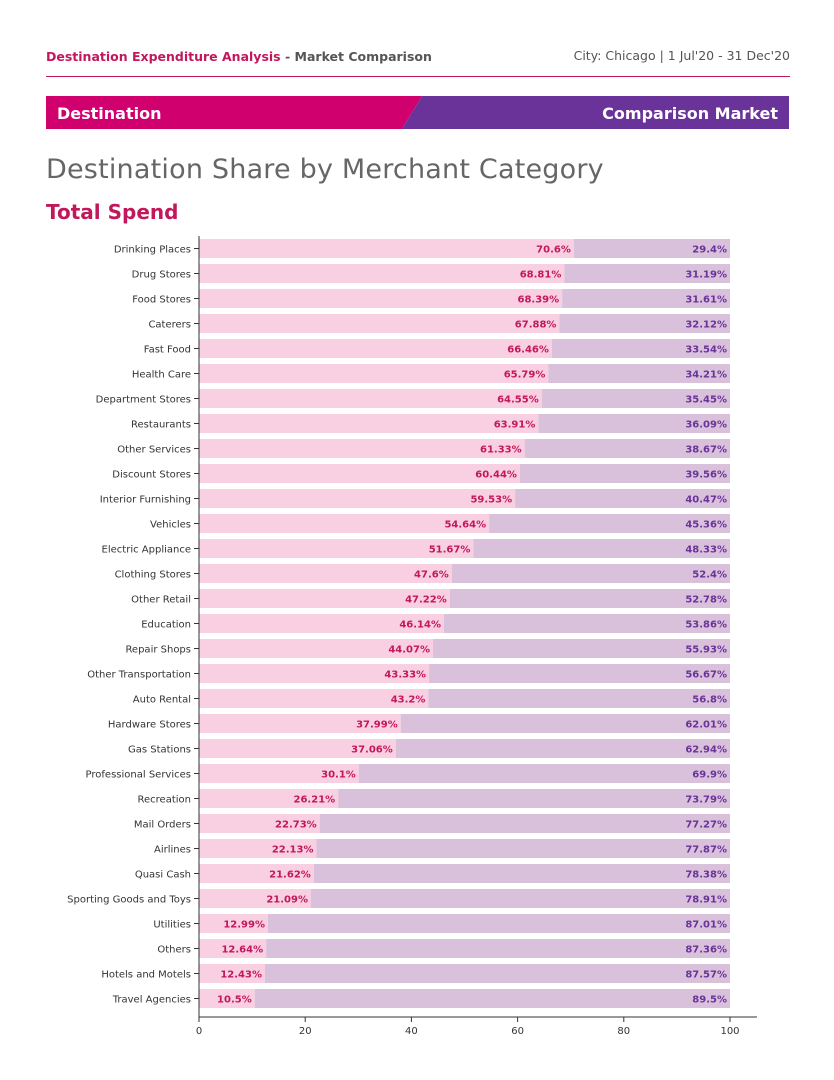 The image size is (834, 1080). Describe the element at coordinates (706, 550) in the screenshot. I see `data-label-comparison: 48.33%` at that location.